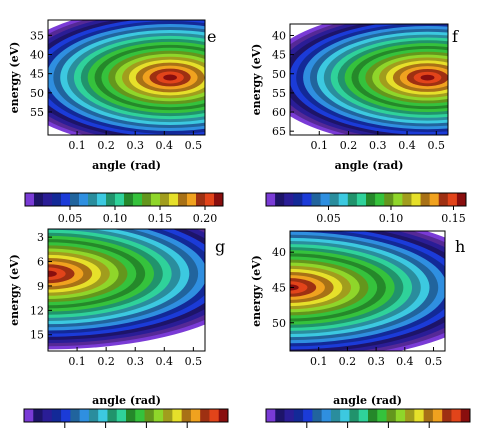 Image resolution: width=480 pixels, height=436 pixels. What do you see at coordinates (40, 262) in the screenshot?
I see `y-tick-label: 6` at bounding box center [40, 262].